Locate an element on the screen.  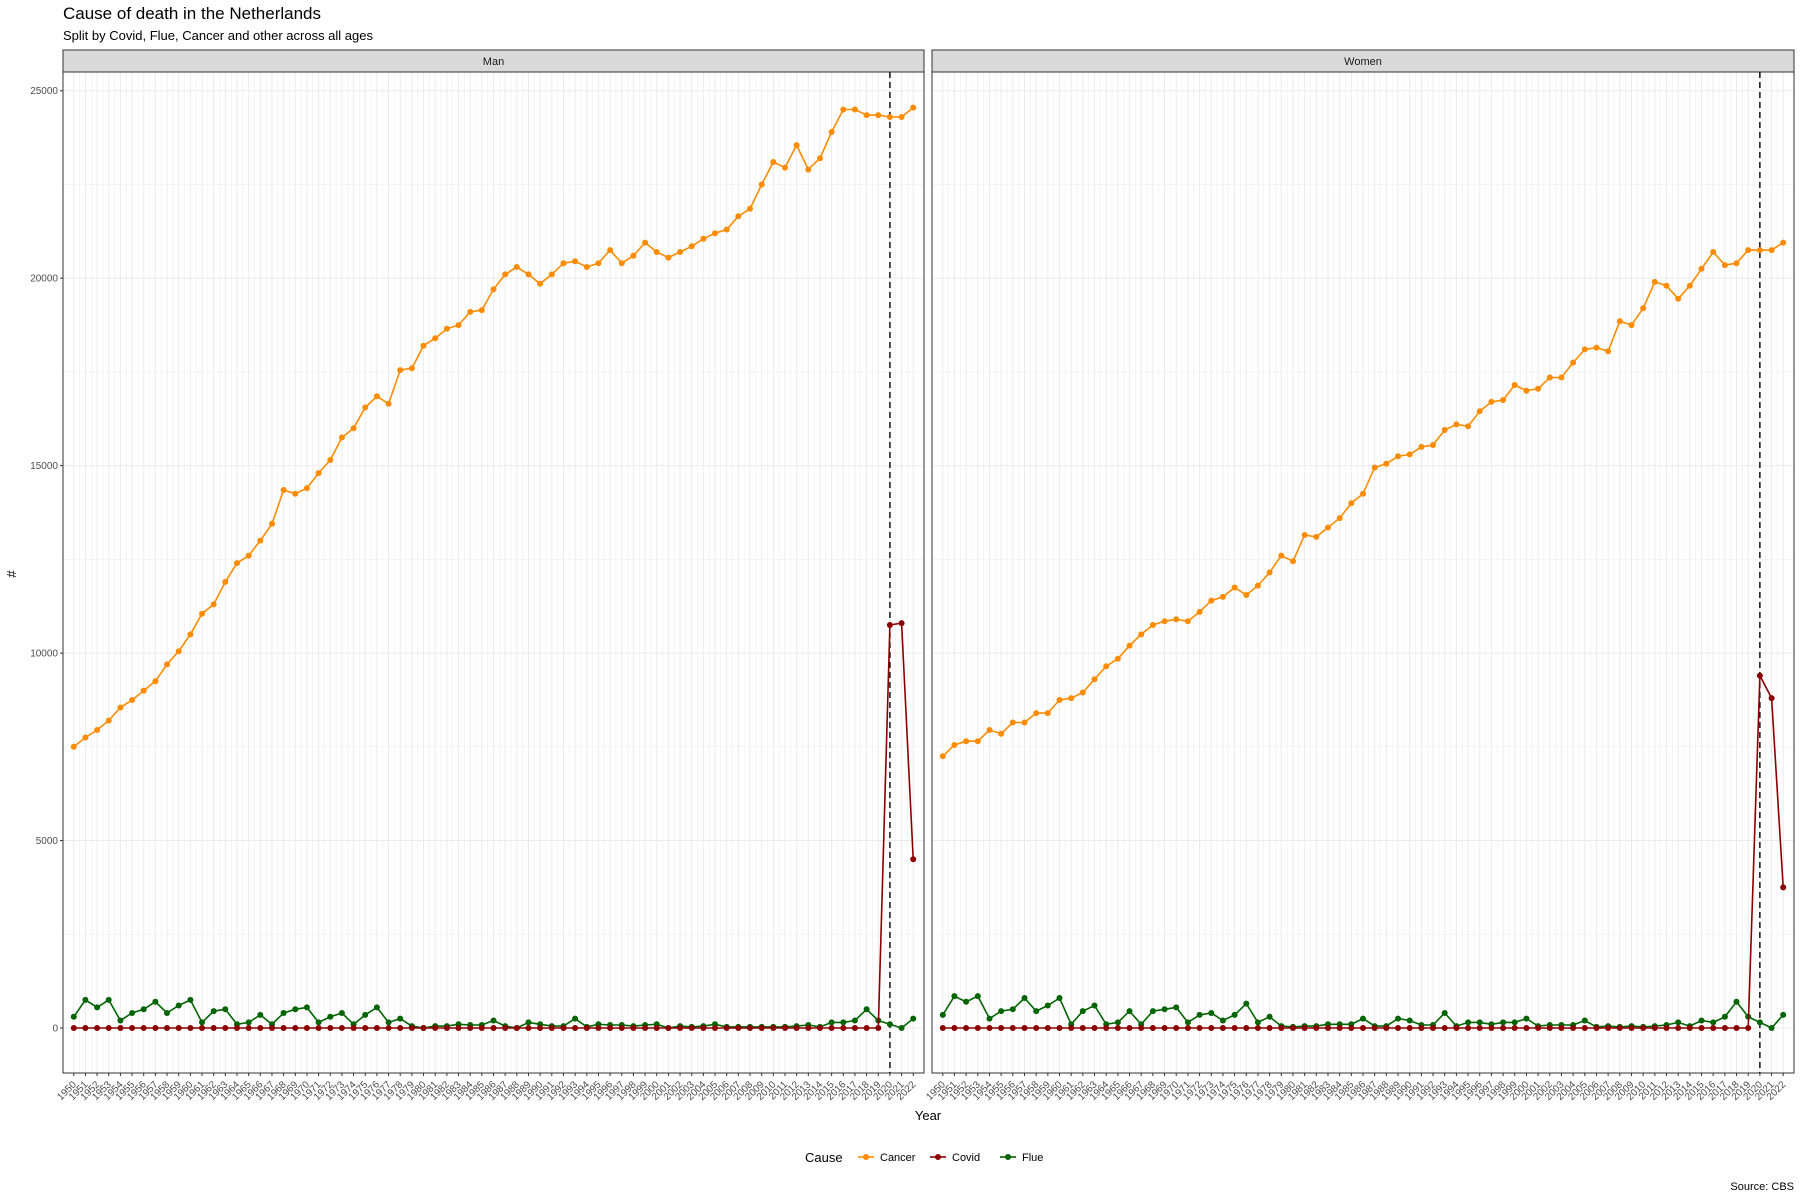
y-tick-label: 5000 is located at coordinates (47, 841).